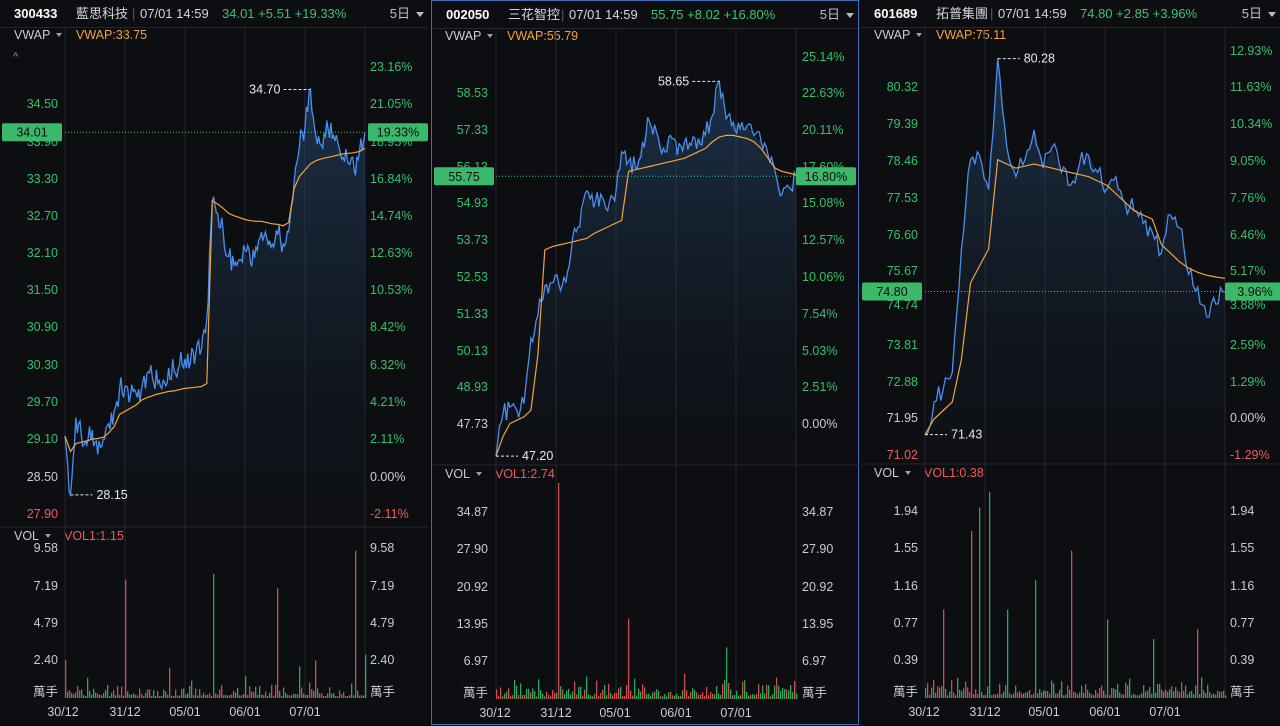  What do you see at coordinates (1242, 692) in the screenshot?
I see `volume-unit-right: 萬手` at bounding box center [1242, 692].